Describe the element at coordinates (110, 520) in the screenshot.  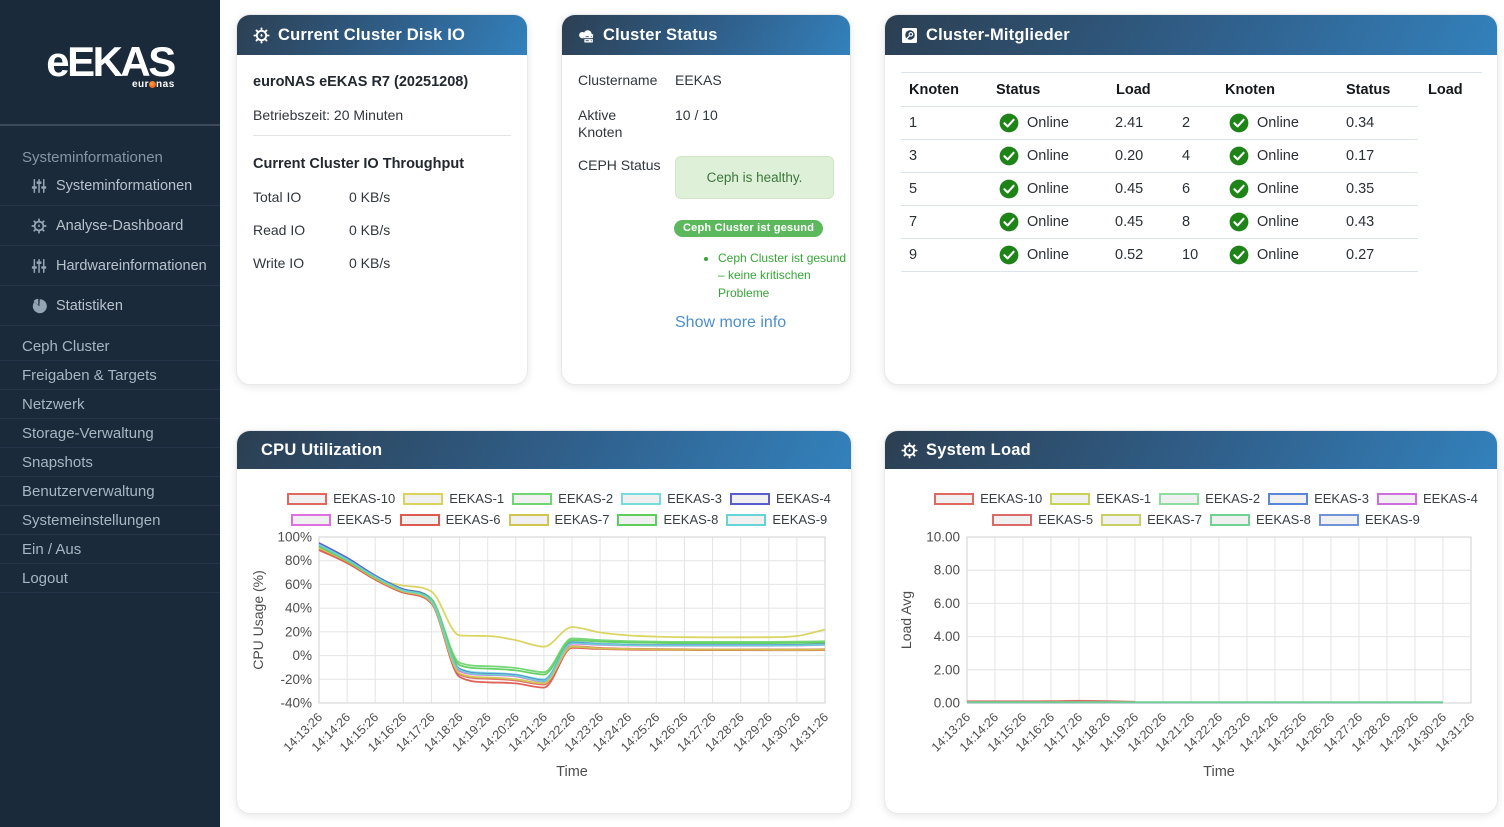
I see `sidebar-item-systemeinstellungen: Systemeinstellungen` at that location.